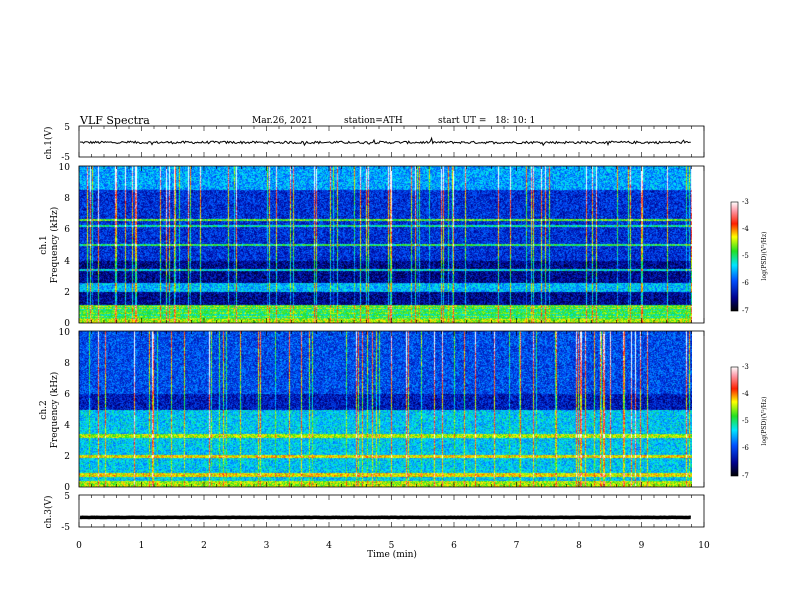  Describe the element at coordinates (391, 511) in the screenshot. I see `ch3-x-ticks` at that location.